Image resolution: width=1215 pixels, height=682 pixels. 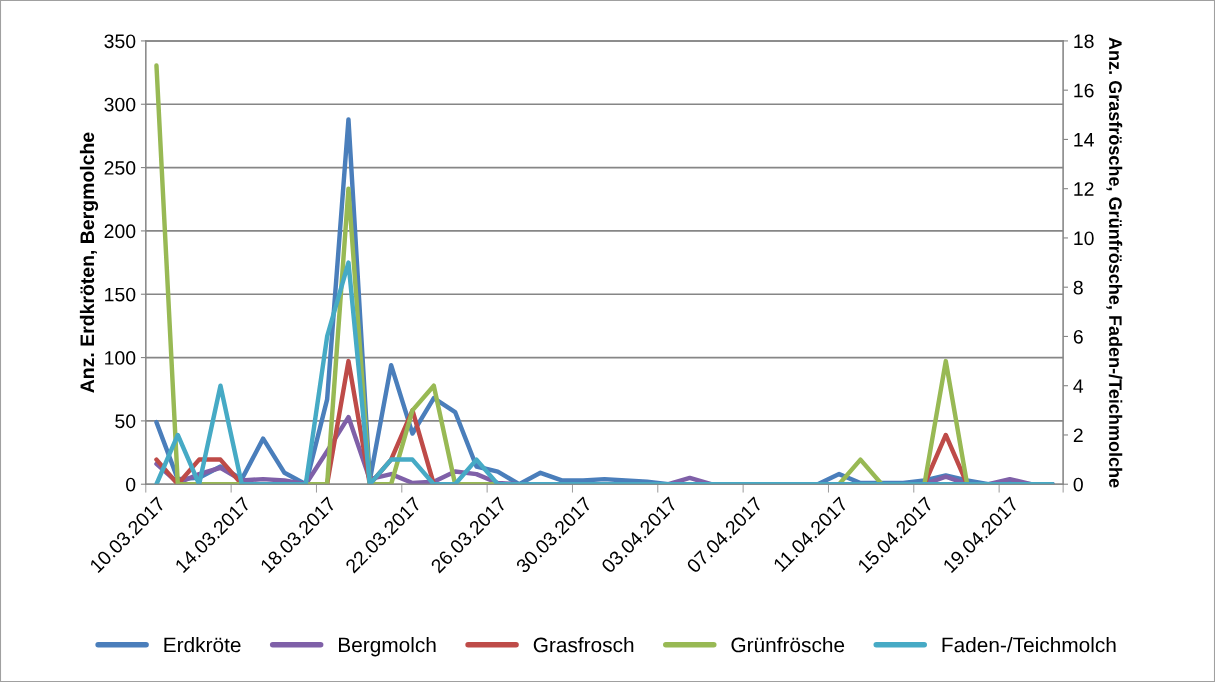 I want to click on y-tick-label: 100, so click(x=120, y=358).